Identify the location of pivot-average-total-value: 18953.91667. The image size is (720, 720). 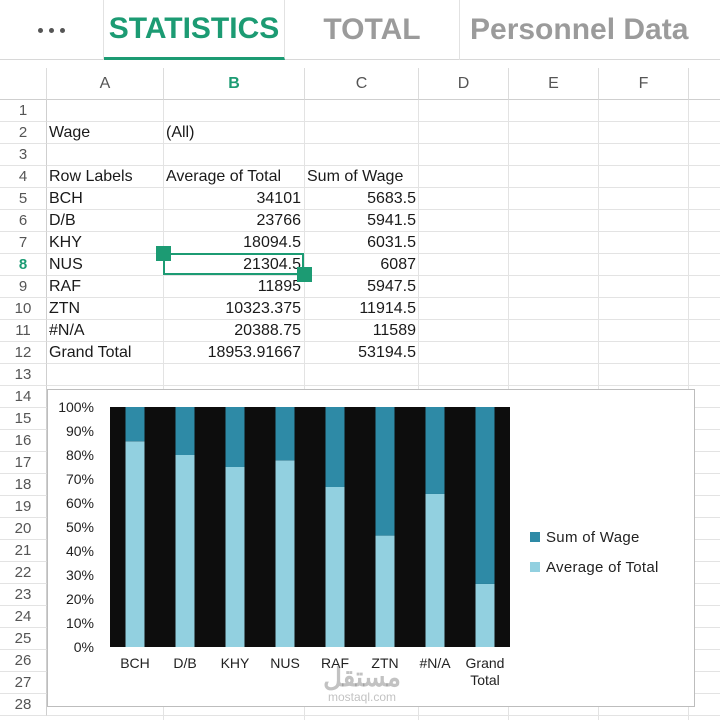
(254, 352).